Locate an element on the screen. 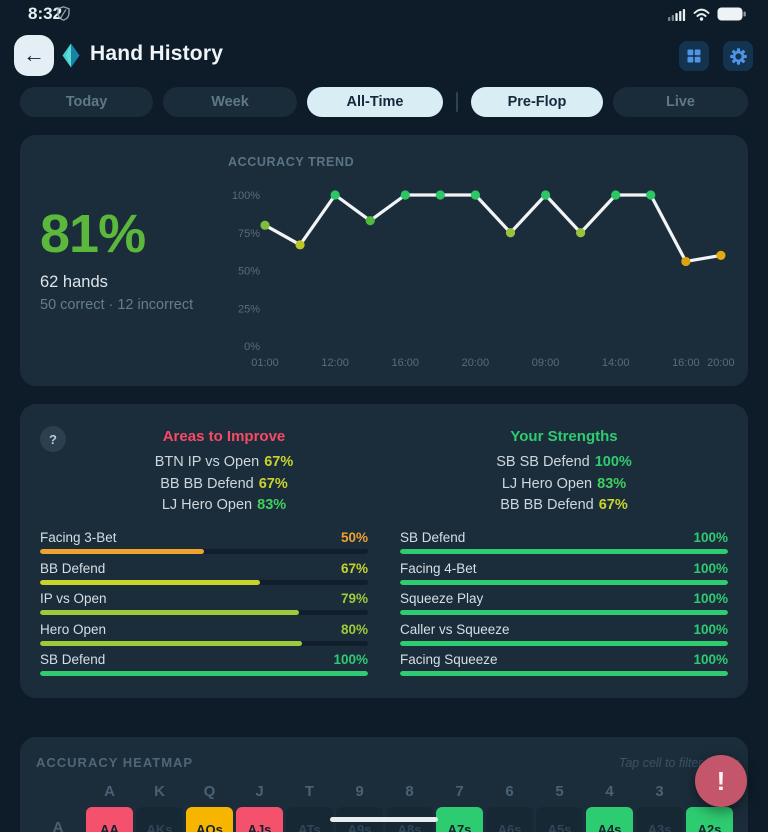 The image size is (768, 832). wifi-icon is located at coordinates (701, 14).